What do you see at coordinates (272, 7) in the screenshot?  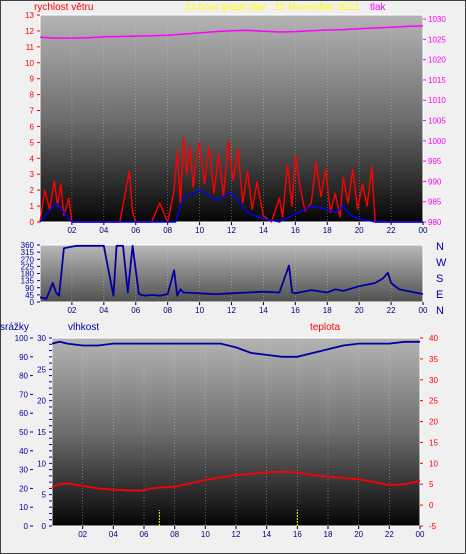 I see `graph-title: 24 hour graph day : 15 November 2021` at bounding box center [272, 7].